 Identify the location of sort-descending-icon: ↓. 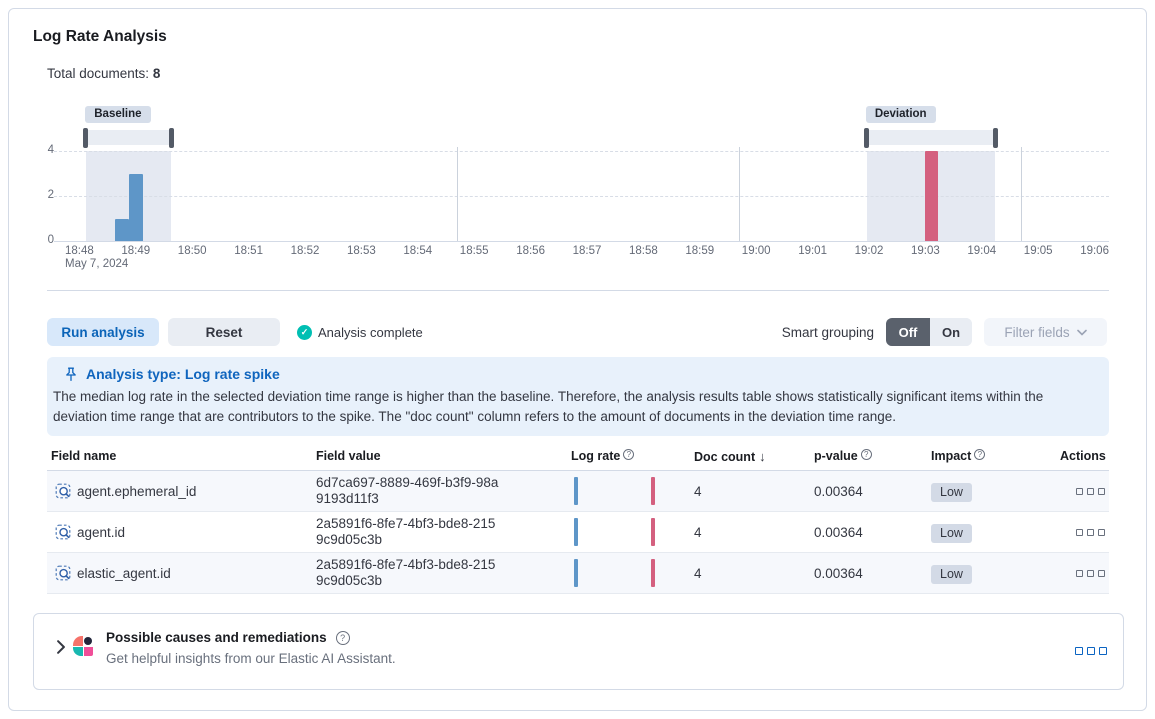
(762, 456).